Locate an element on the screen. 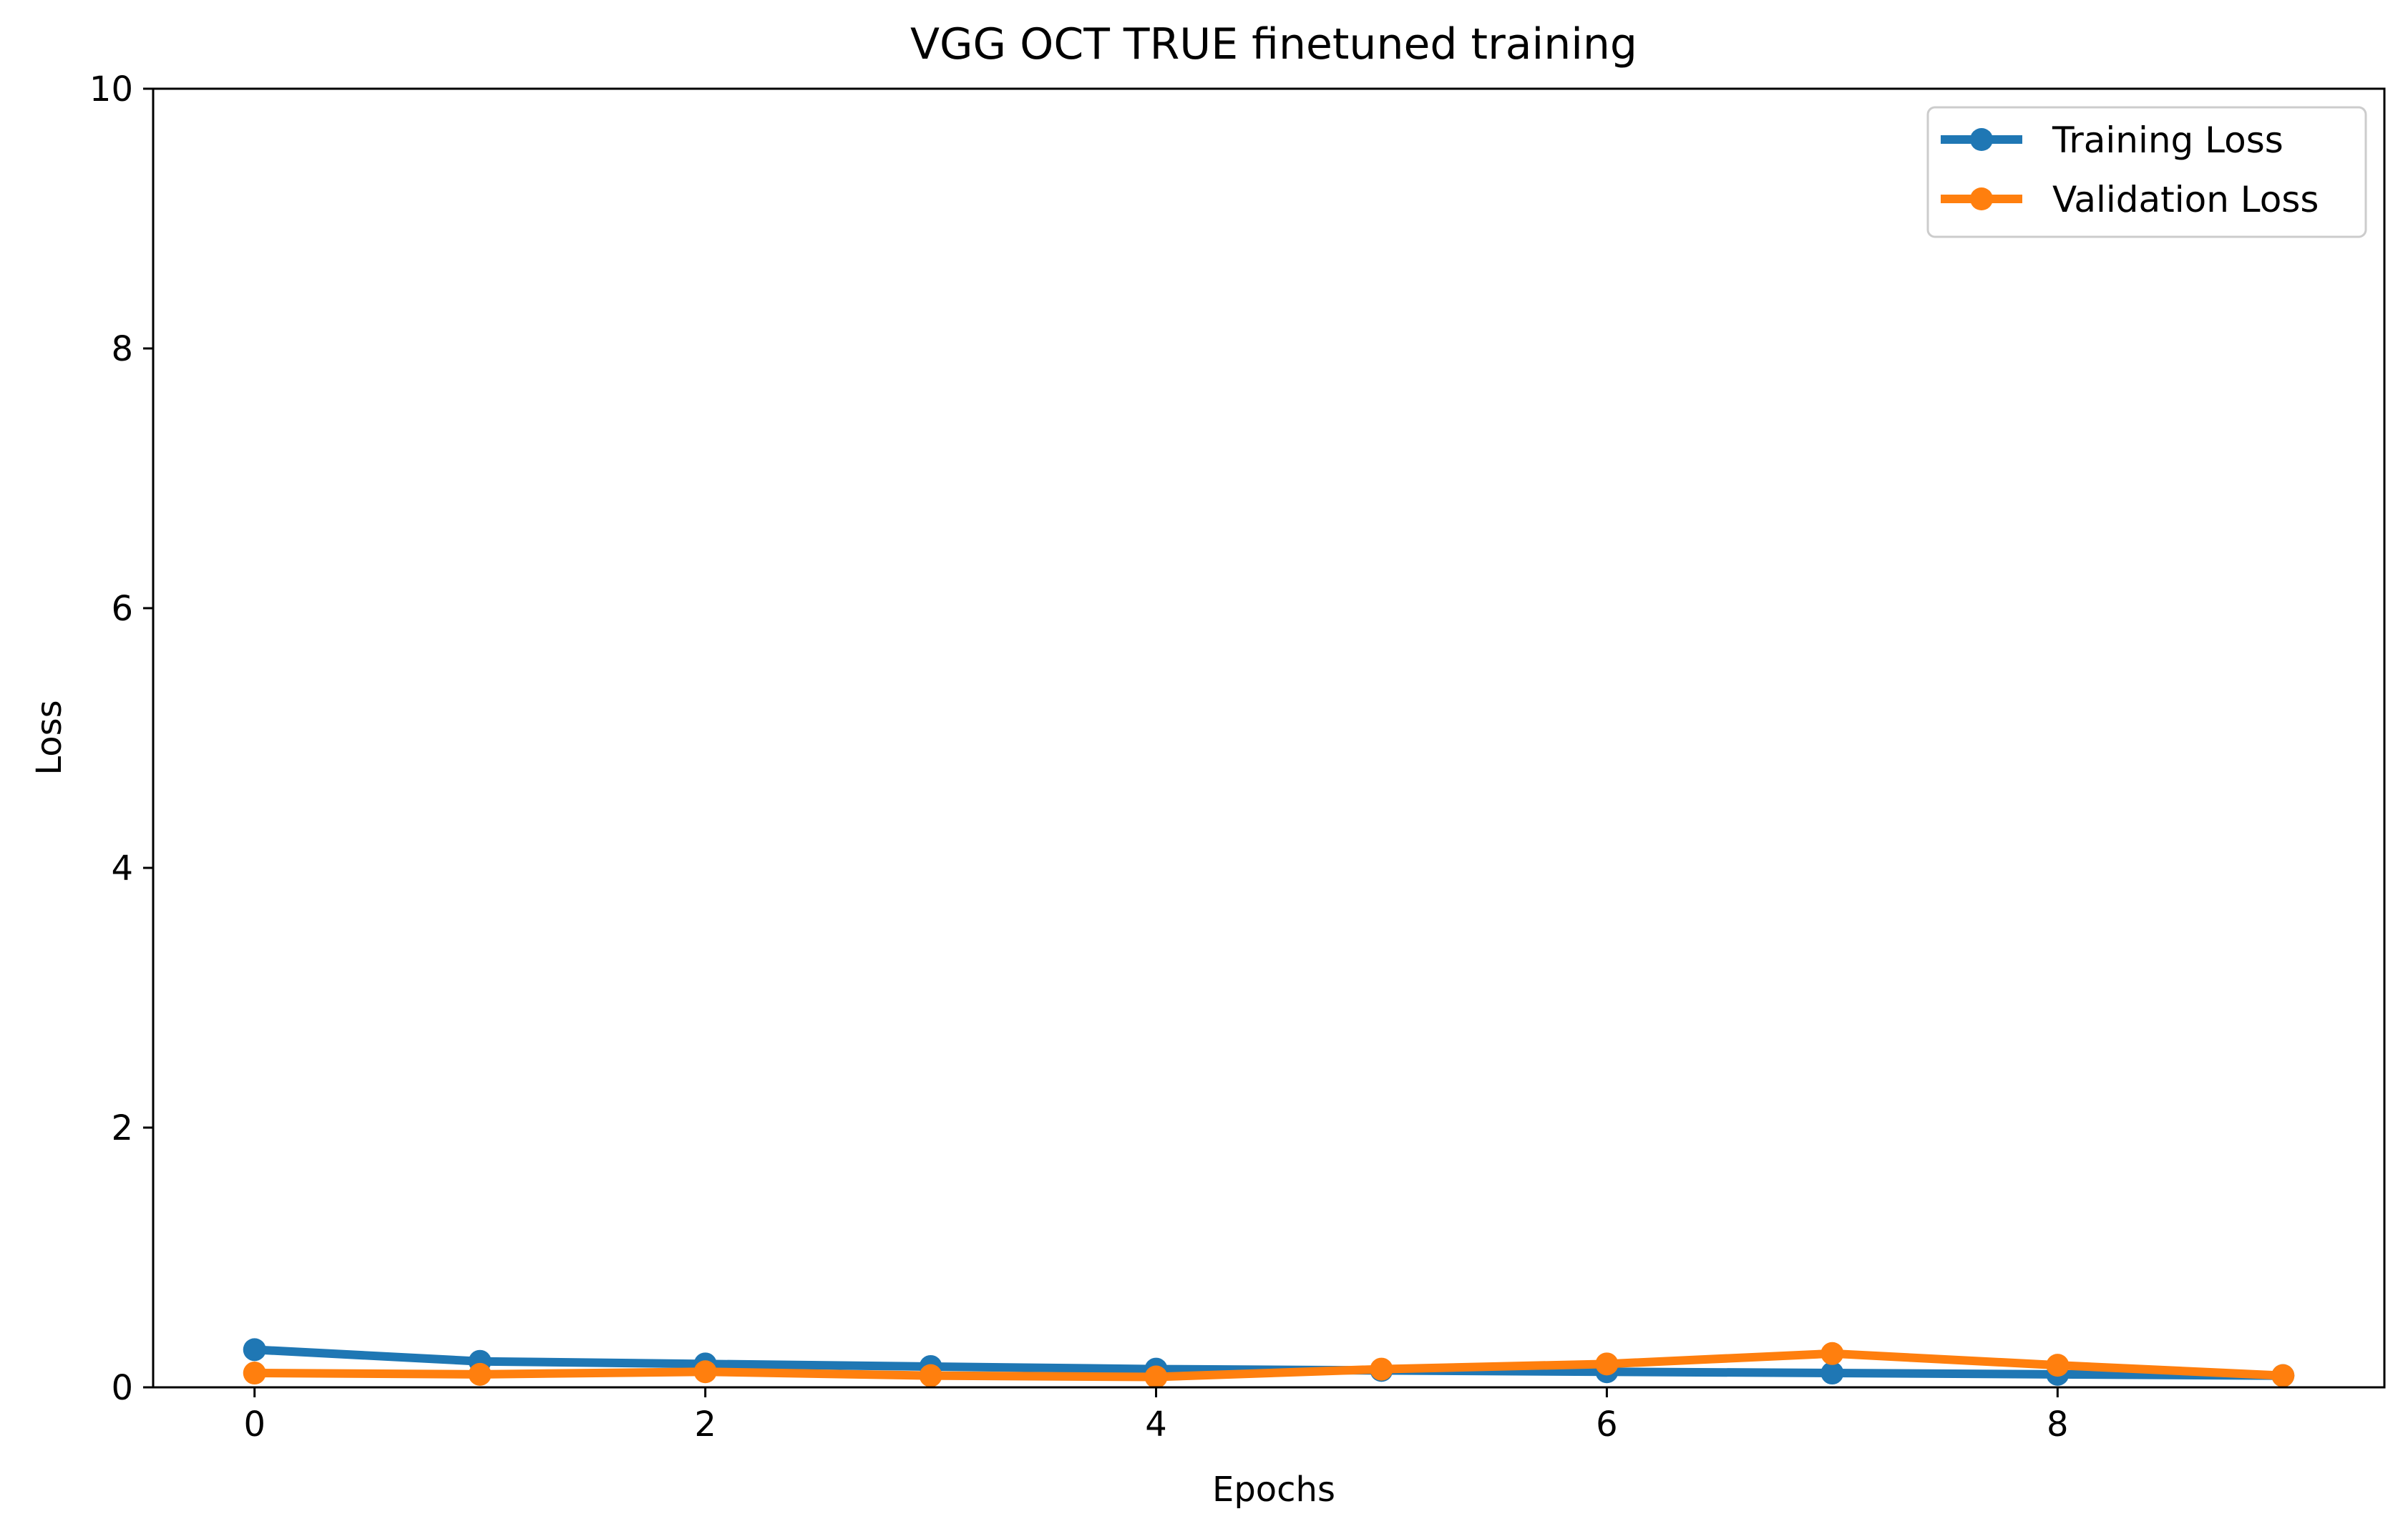 The image size is (2408, 1534). legend: Training Loss Validation Loss is located at coordinates (2146, 172).